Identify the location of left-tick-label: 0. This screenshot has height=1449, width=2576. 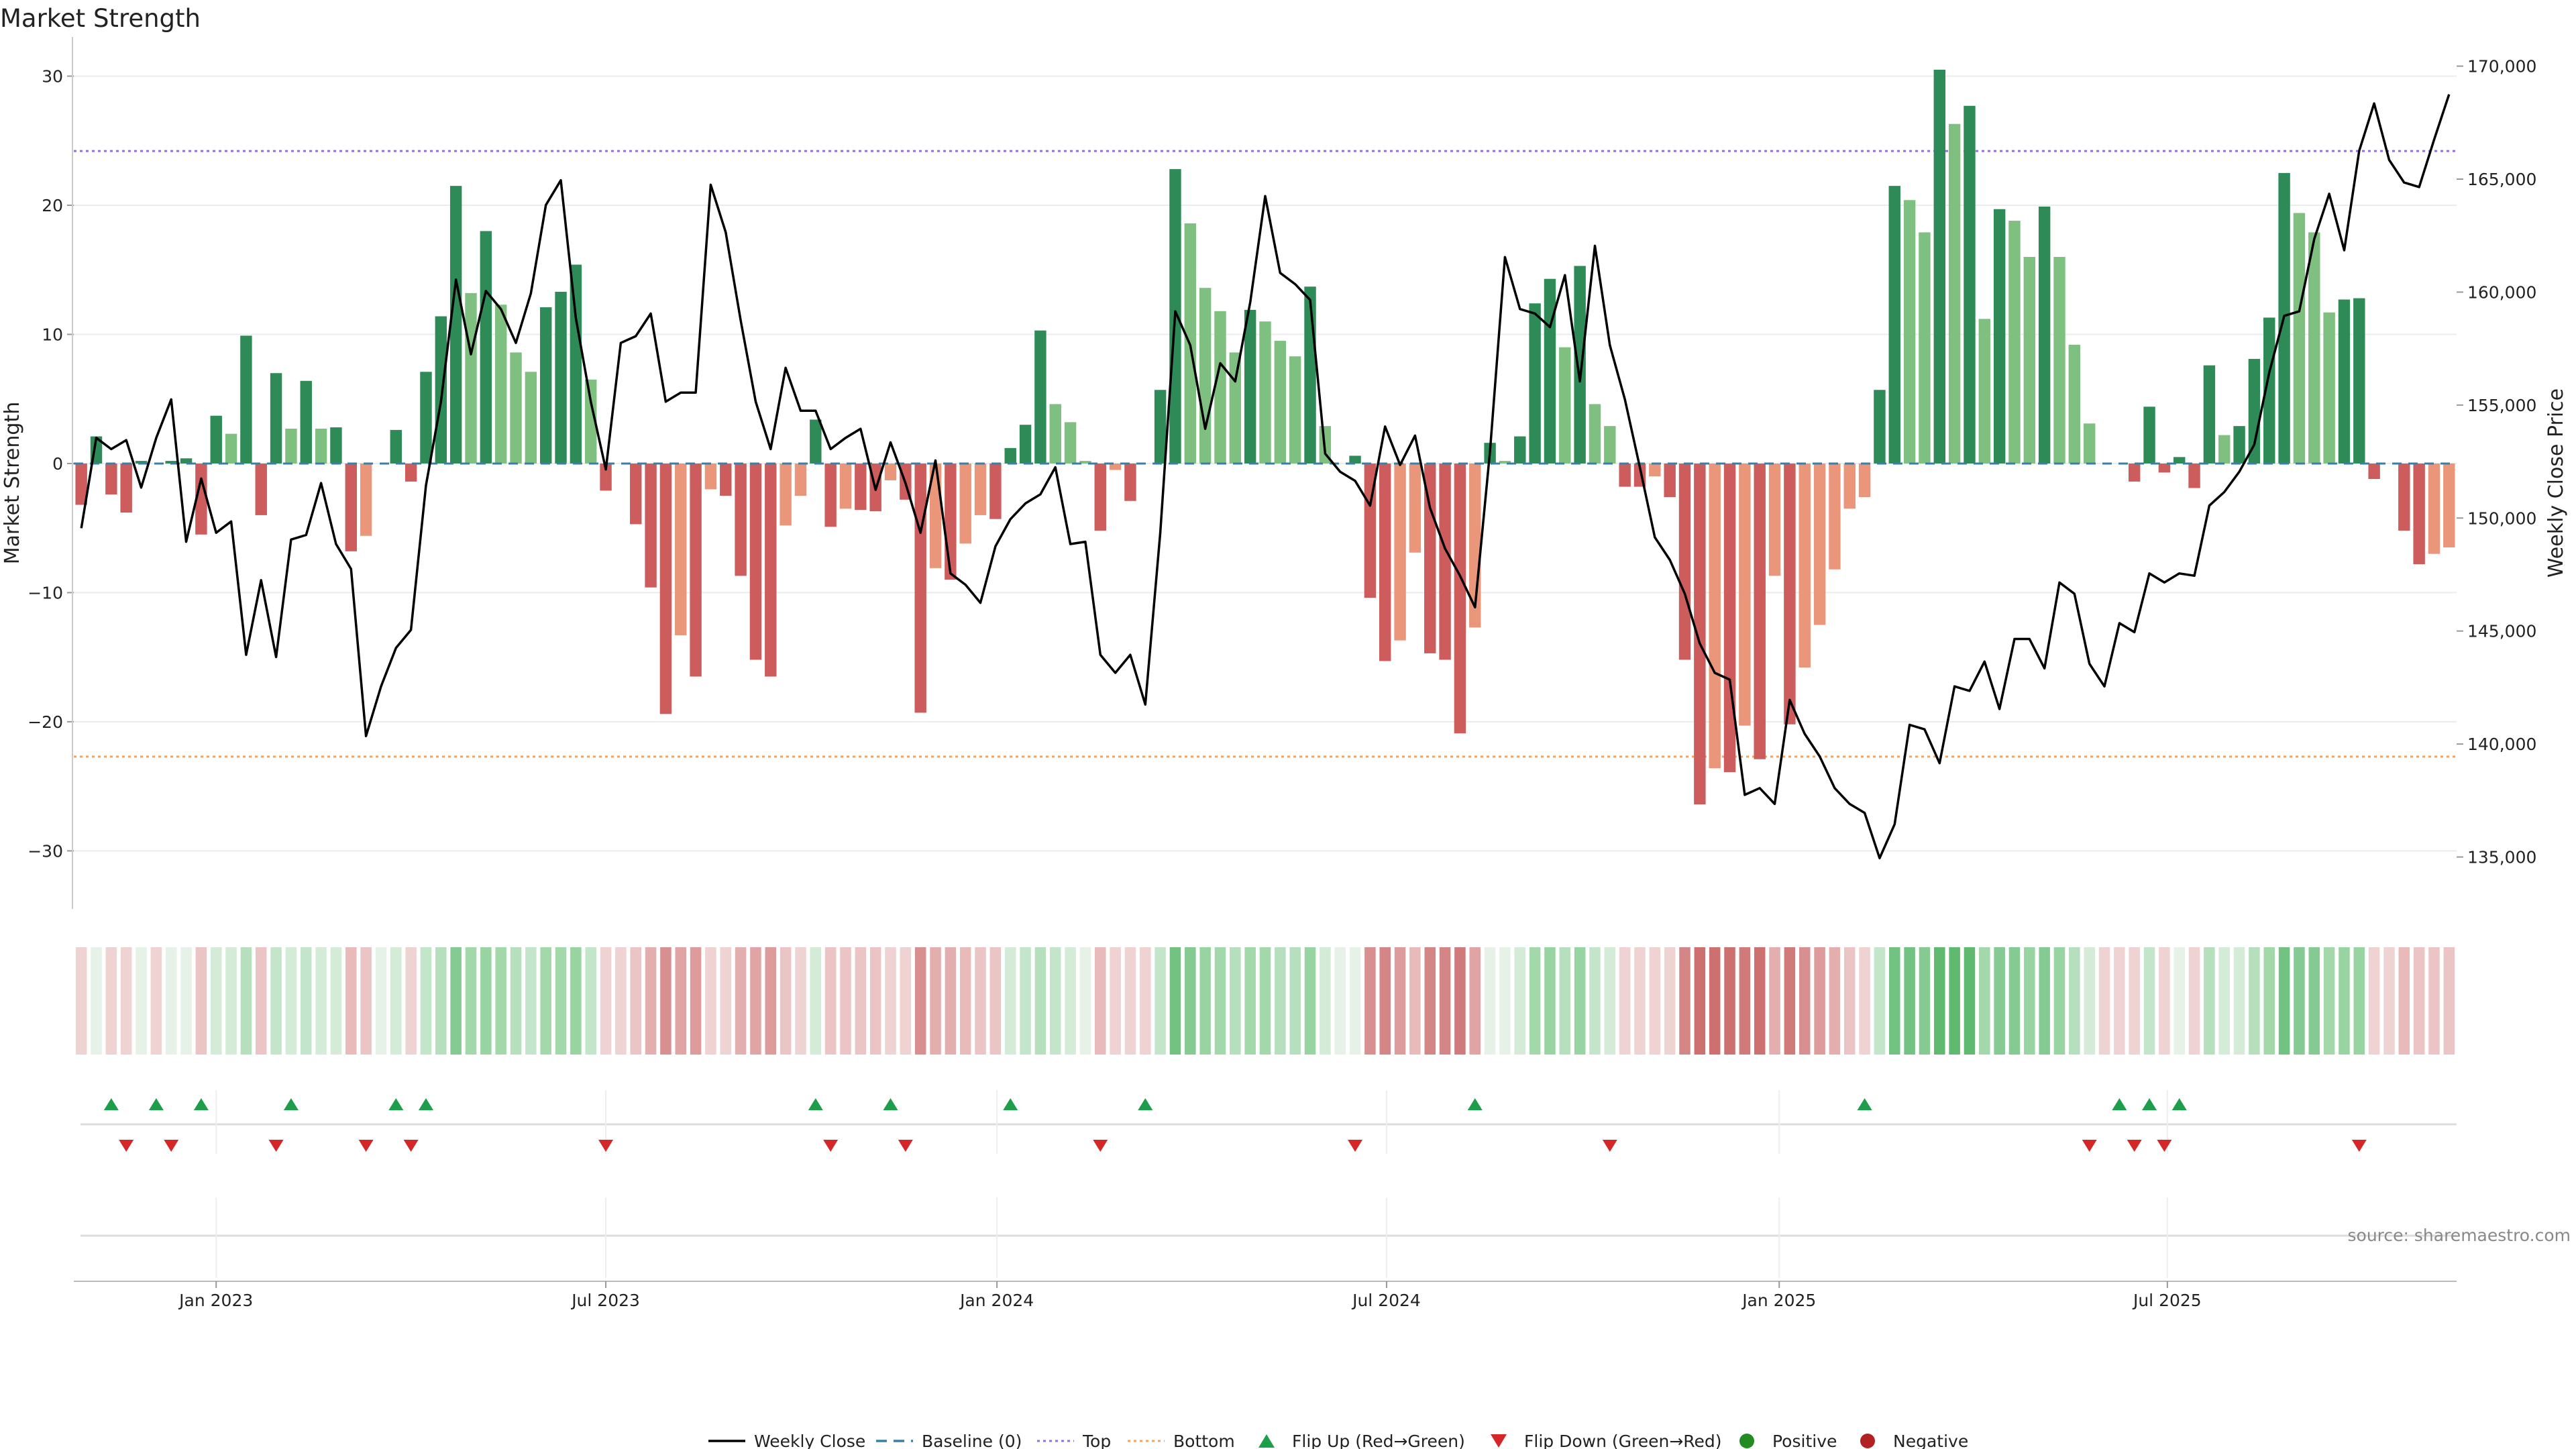
(57, 464).